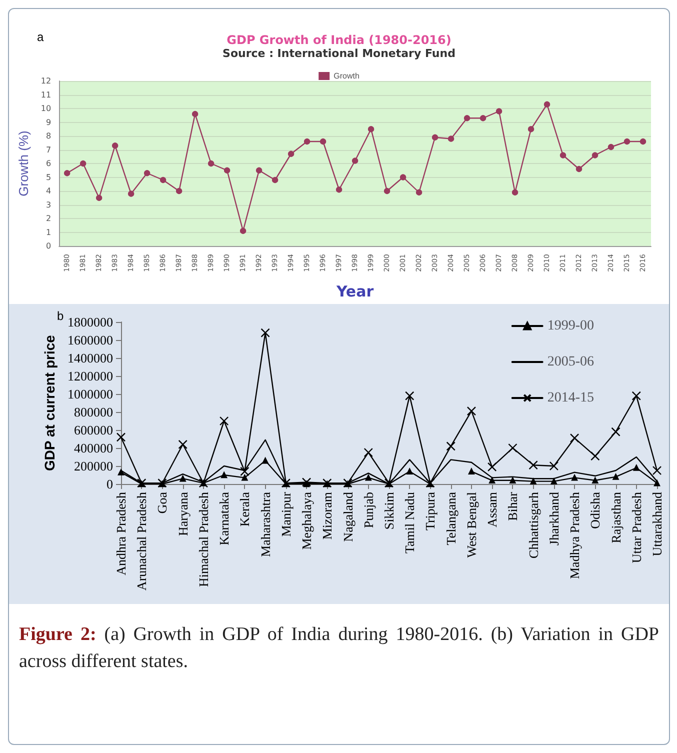  Describe the element at coordinates (46, 108) in the screenshot. I see `y-tick-label: 10` at that location.